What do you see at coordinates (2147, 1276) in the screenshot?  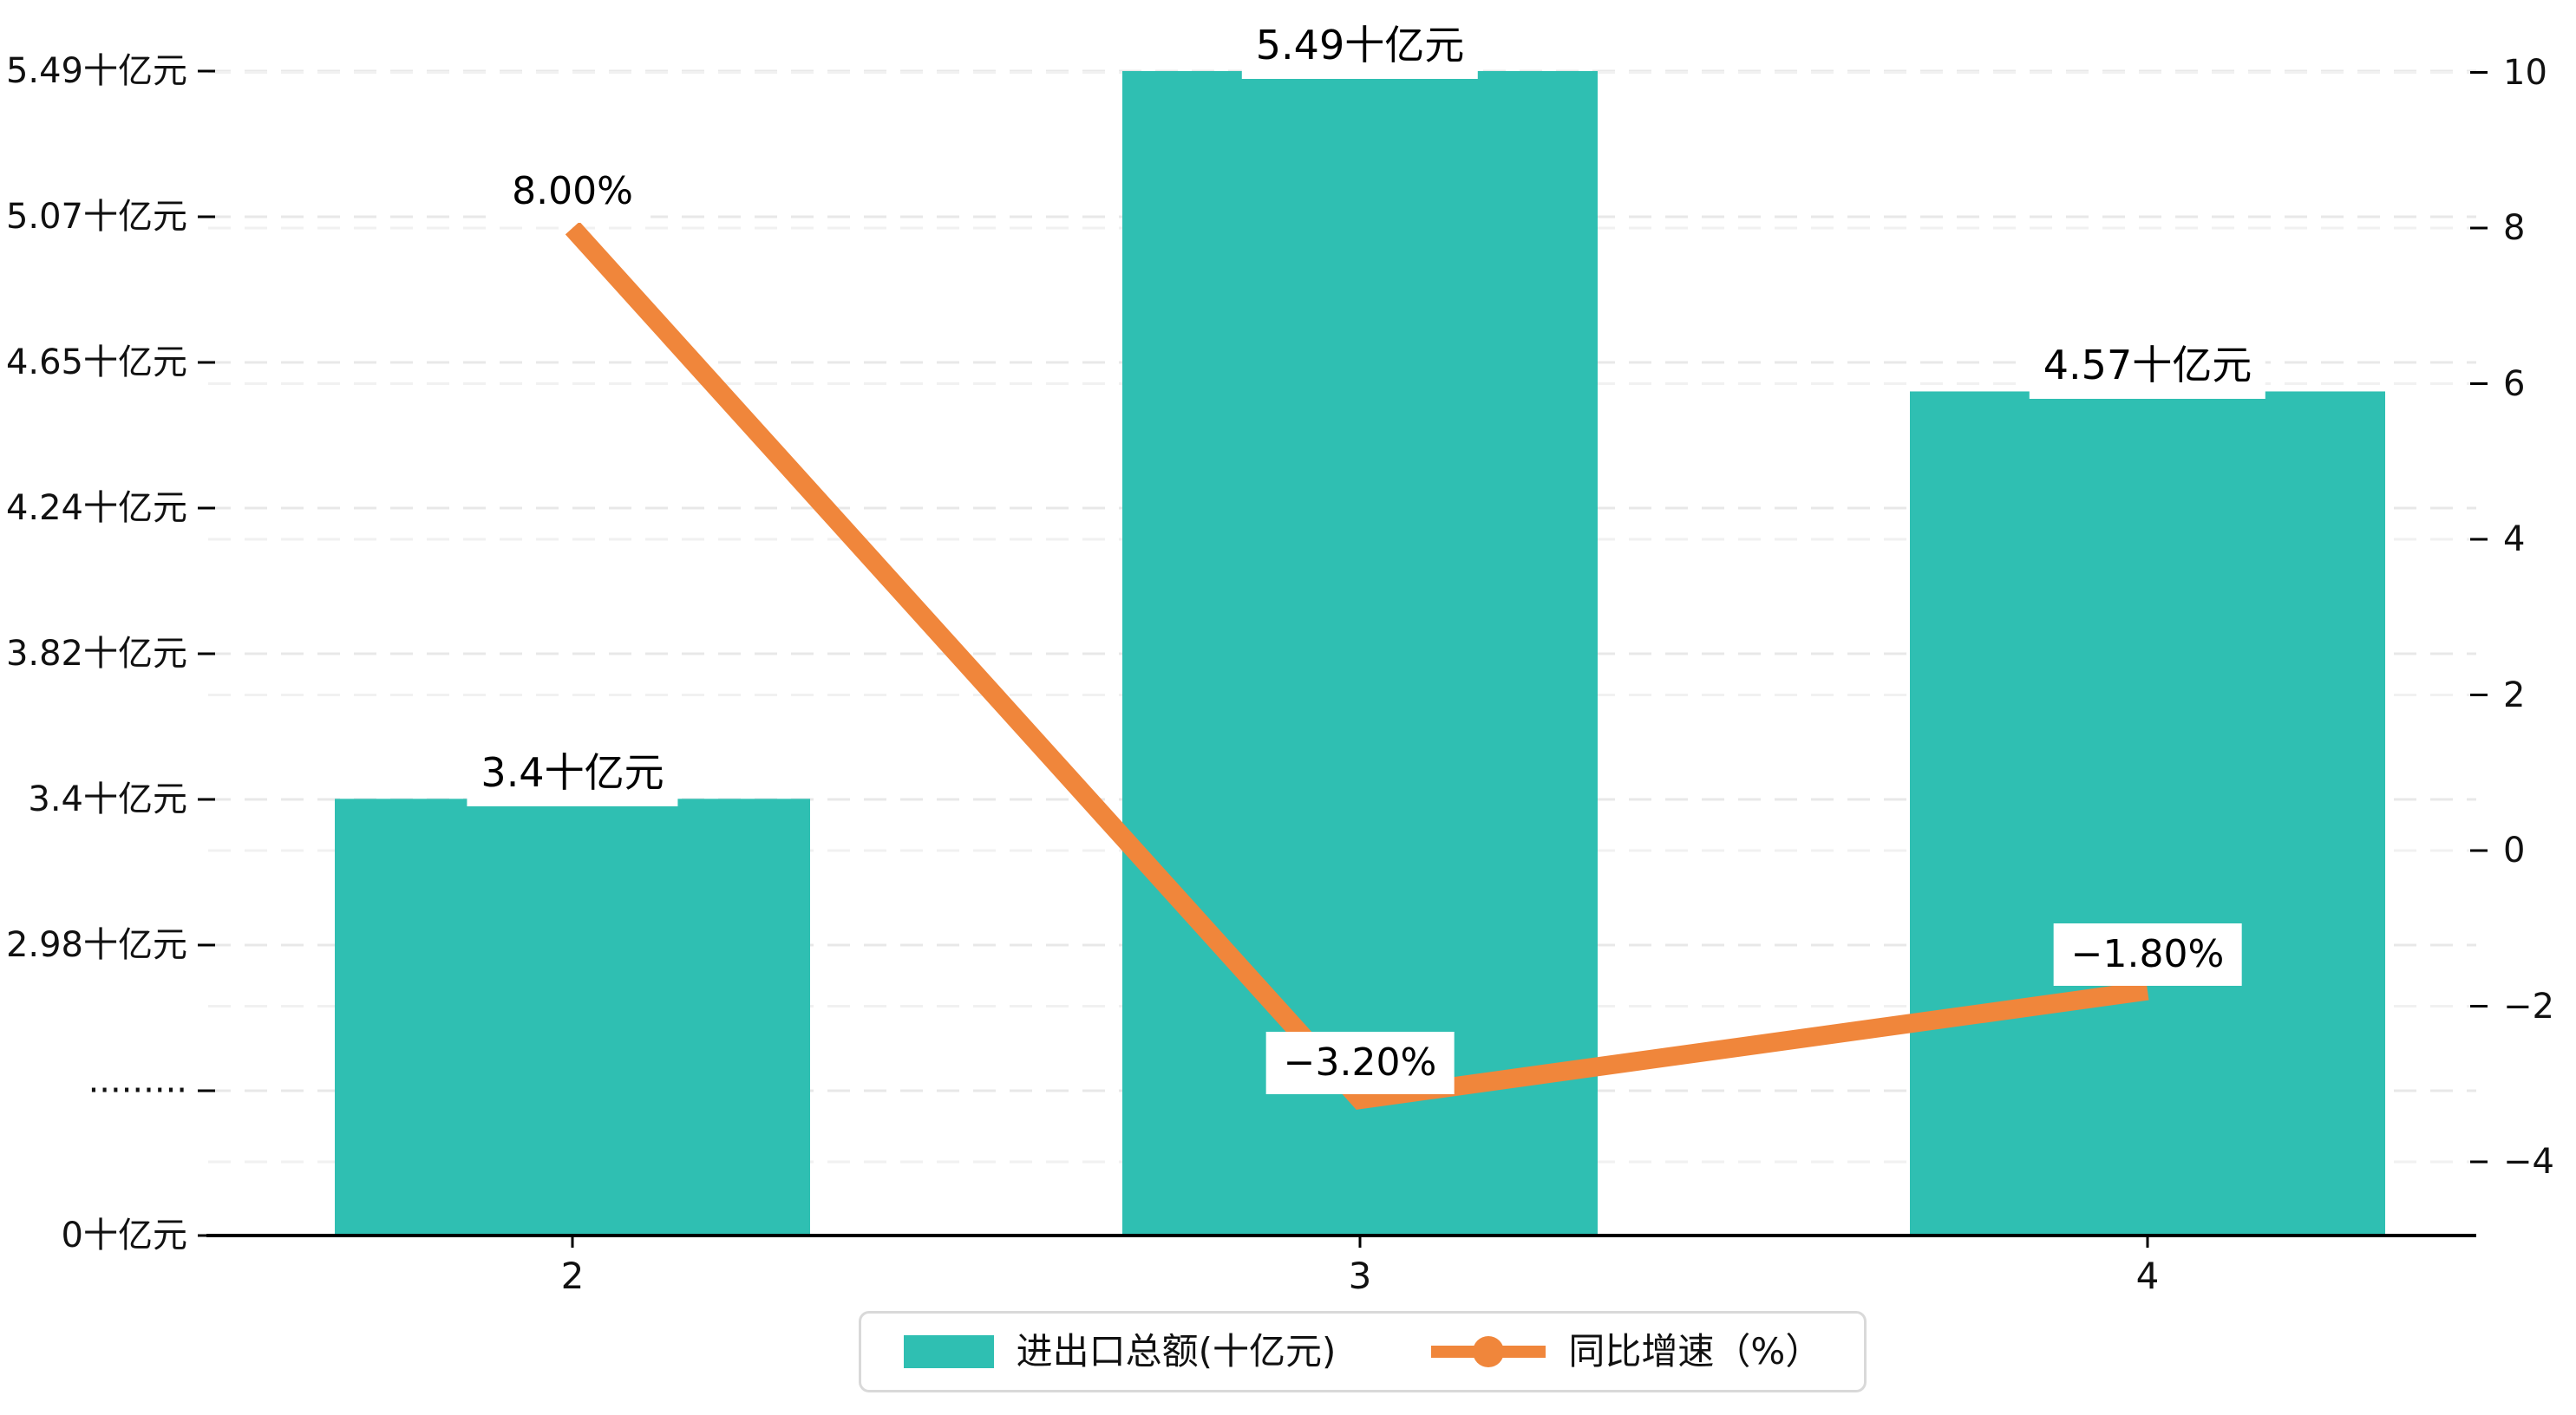 I see `x-axis-tick-label: 4` at bounding box center [2147, 1276].